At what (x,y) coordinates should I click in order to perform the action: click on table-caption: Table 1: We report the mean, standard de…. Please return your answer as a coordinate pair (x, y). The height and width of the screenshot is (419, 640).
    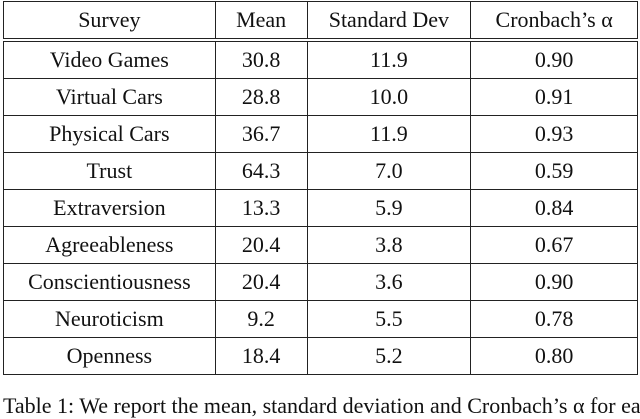
    Looking at the image, I should click on (321, 405).